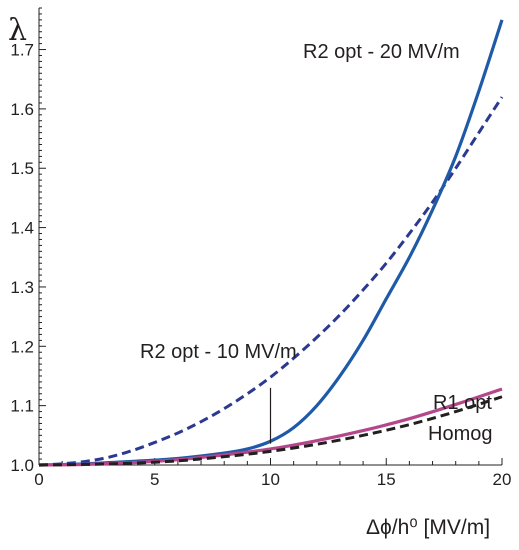 The image size is (519, 550). I want to click on x-tick-label: 10, so click(270, 479).